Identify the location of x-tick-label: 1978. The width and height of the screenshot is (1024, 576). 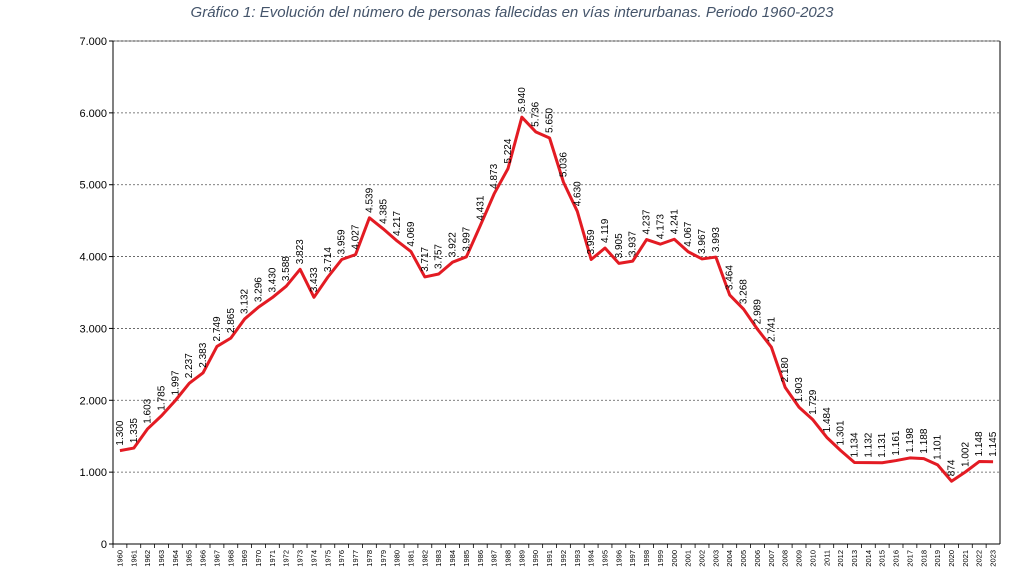
(369, 558).